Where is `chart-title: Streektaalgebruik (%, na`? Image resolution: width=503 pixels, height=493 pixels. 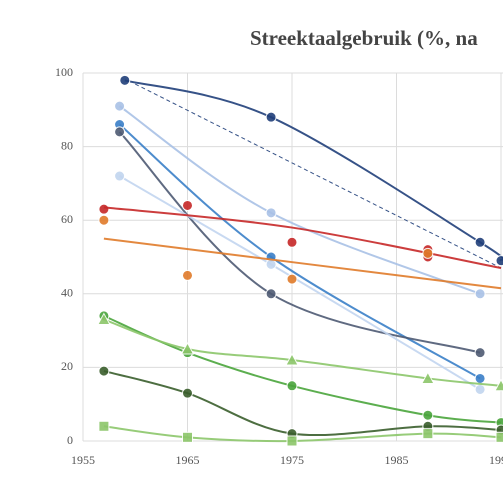
chart-title: Streektaalgebruik (%, na is located at coordinates (364, 38).